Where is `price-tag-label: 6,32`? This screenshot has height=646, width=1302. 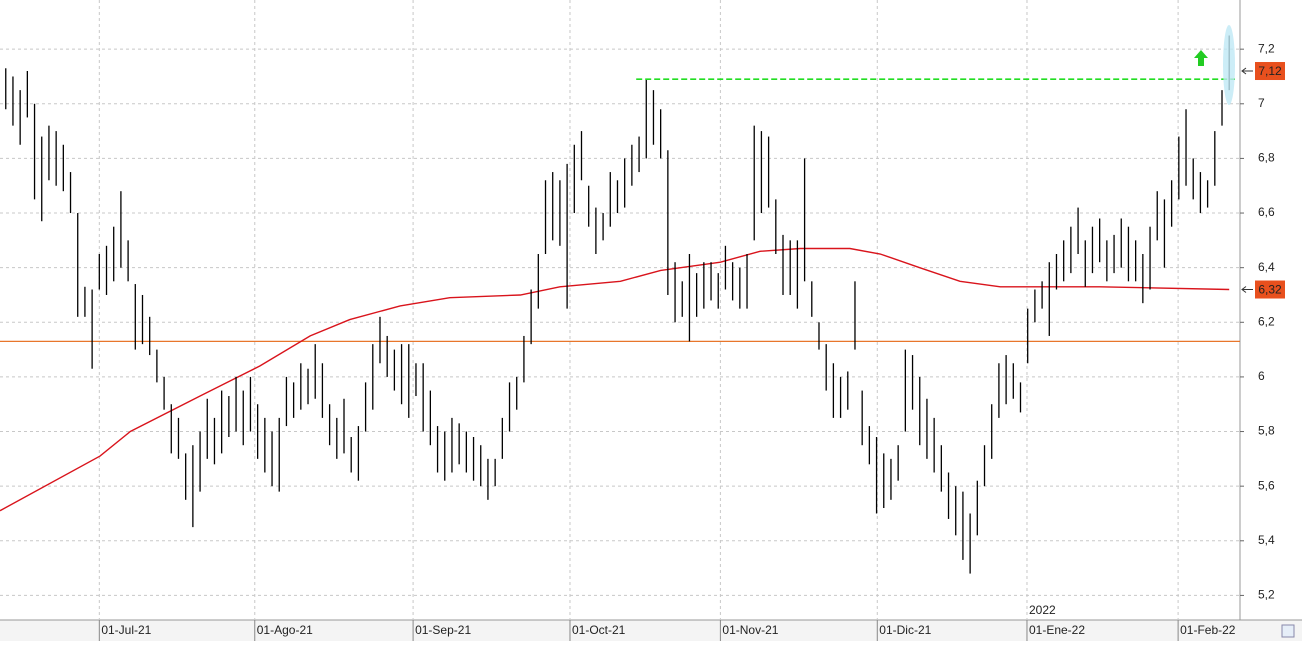 price-tag-label: 6,32 is located at coordinates (1270, 290).